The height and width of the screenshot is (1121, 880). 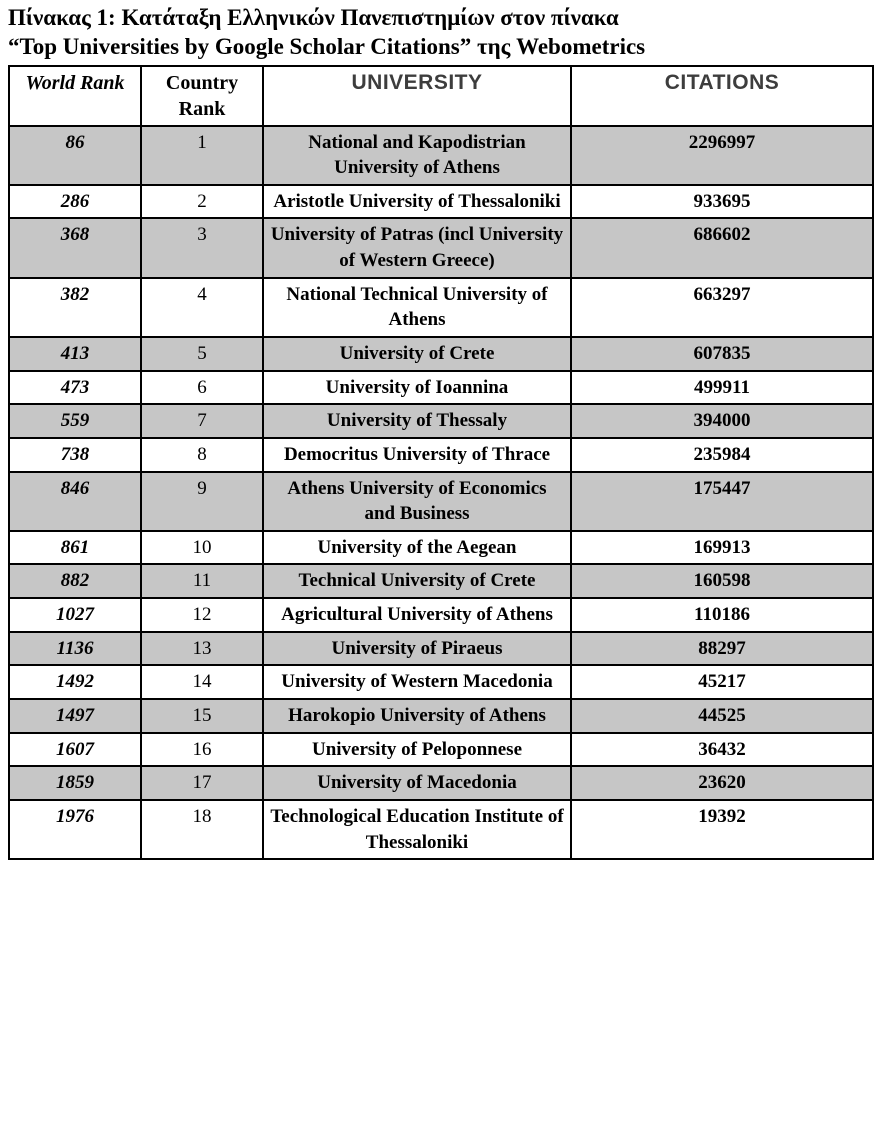 What do you see at coordinates (722, 248) in the screenshot?
I see `citations-cell: 686602` at bounding box center [722, 248].